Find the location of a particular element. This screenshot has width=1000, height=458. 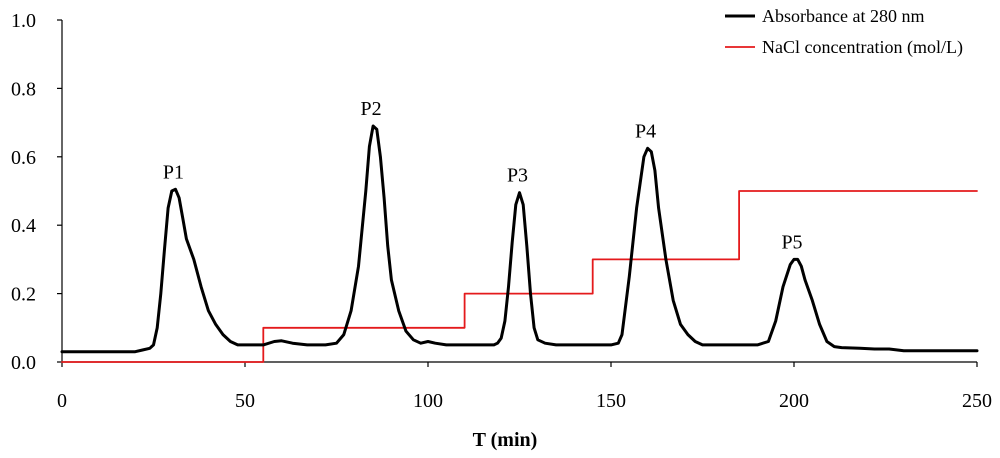

y-tick-label: 0.4 is located at coordinates (23, 226).